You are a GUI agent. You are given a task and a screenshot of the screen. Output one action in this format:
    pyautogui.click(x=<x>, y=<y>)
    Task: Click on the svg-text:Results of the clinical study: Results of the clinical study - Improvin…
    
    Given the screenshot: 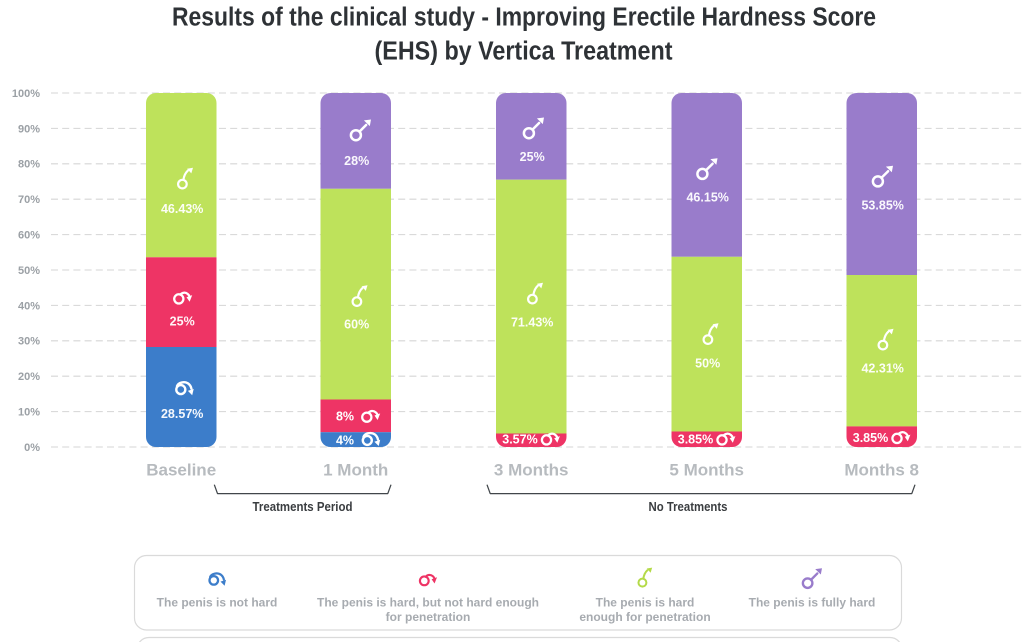 What is the action you would take?
    pyautogui.click(x=524, y=17)
    